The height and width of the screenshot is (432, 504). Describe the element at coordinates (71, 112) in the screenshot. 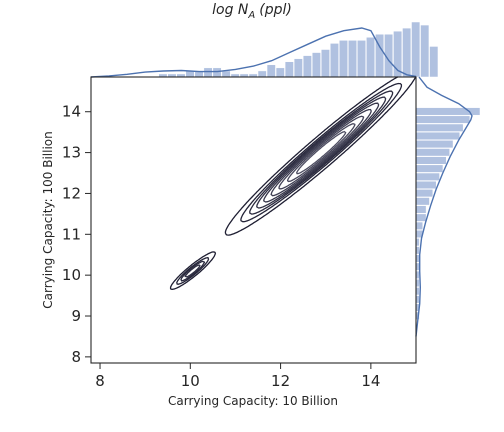

I see `y-tick-label-6: 14` at that location.